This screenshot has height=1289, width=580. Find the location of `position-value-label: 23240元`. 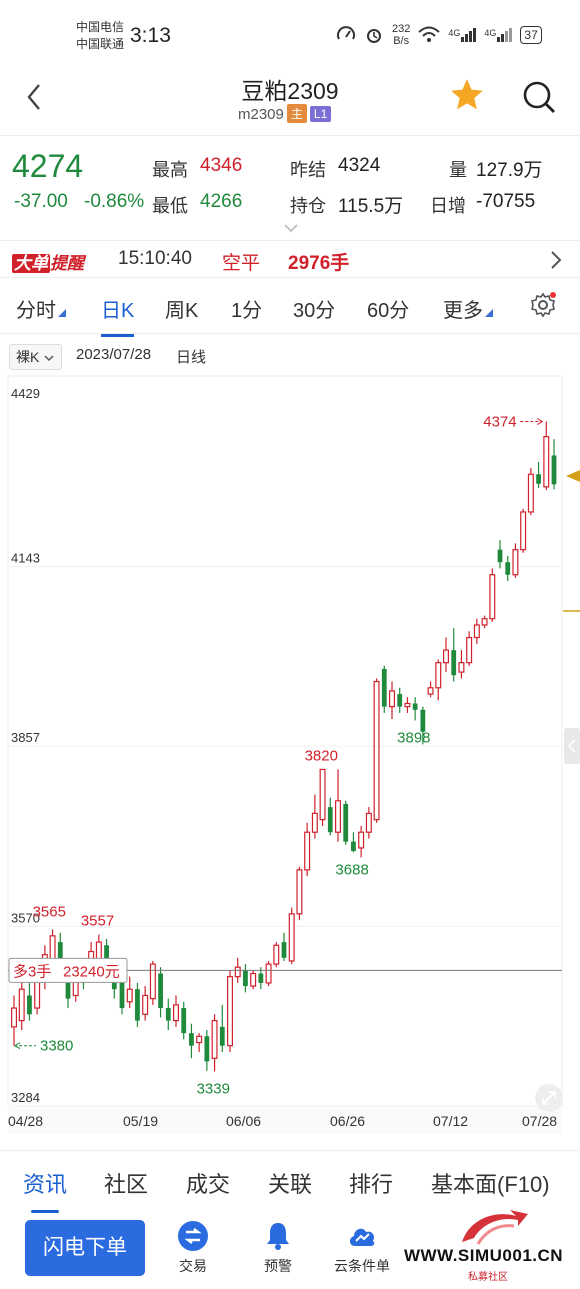

position-value-label: 23240元 is located at coordinates (91, 971).